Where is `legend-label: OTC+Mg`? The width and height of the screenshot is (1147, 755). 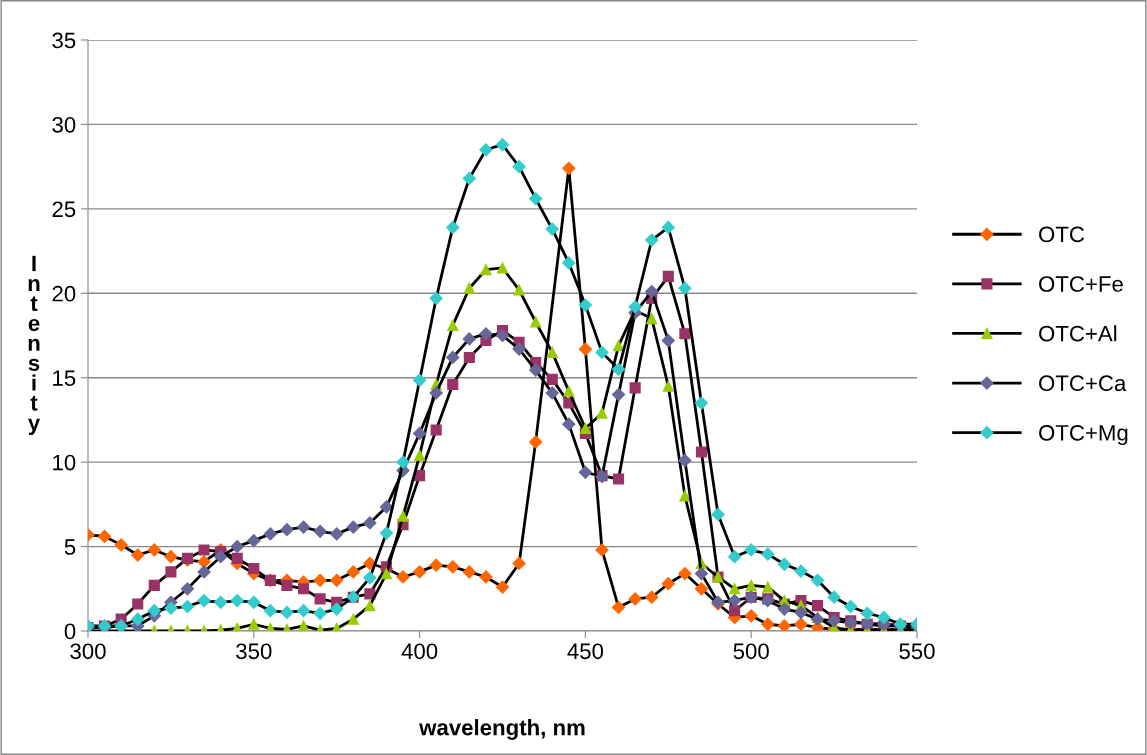 legend-label: OTC+Mg is located at coordinates (1083, 435).